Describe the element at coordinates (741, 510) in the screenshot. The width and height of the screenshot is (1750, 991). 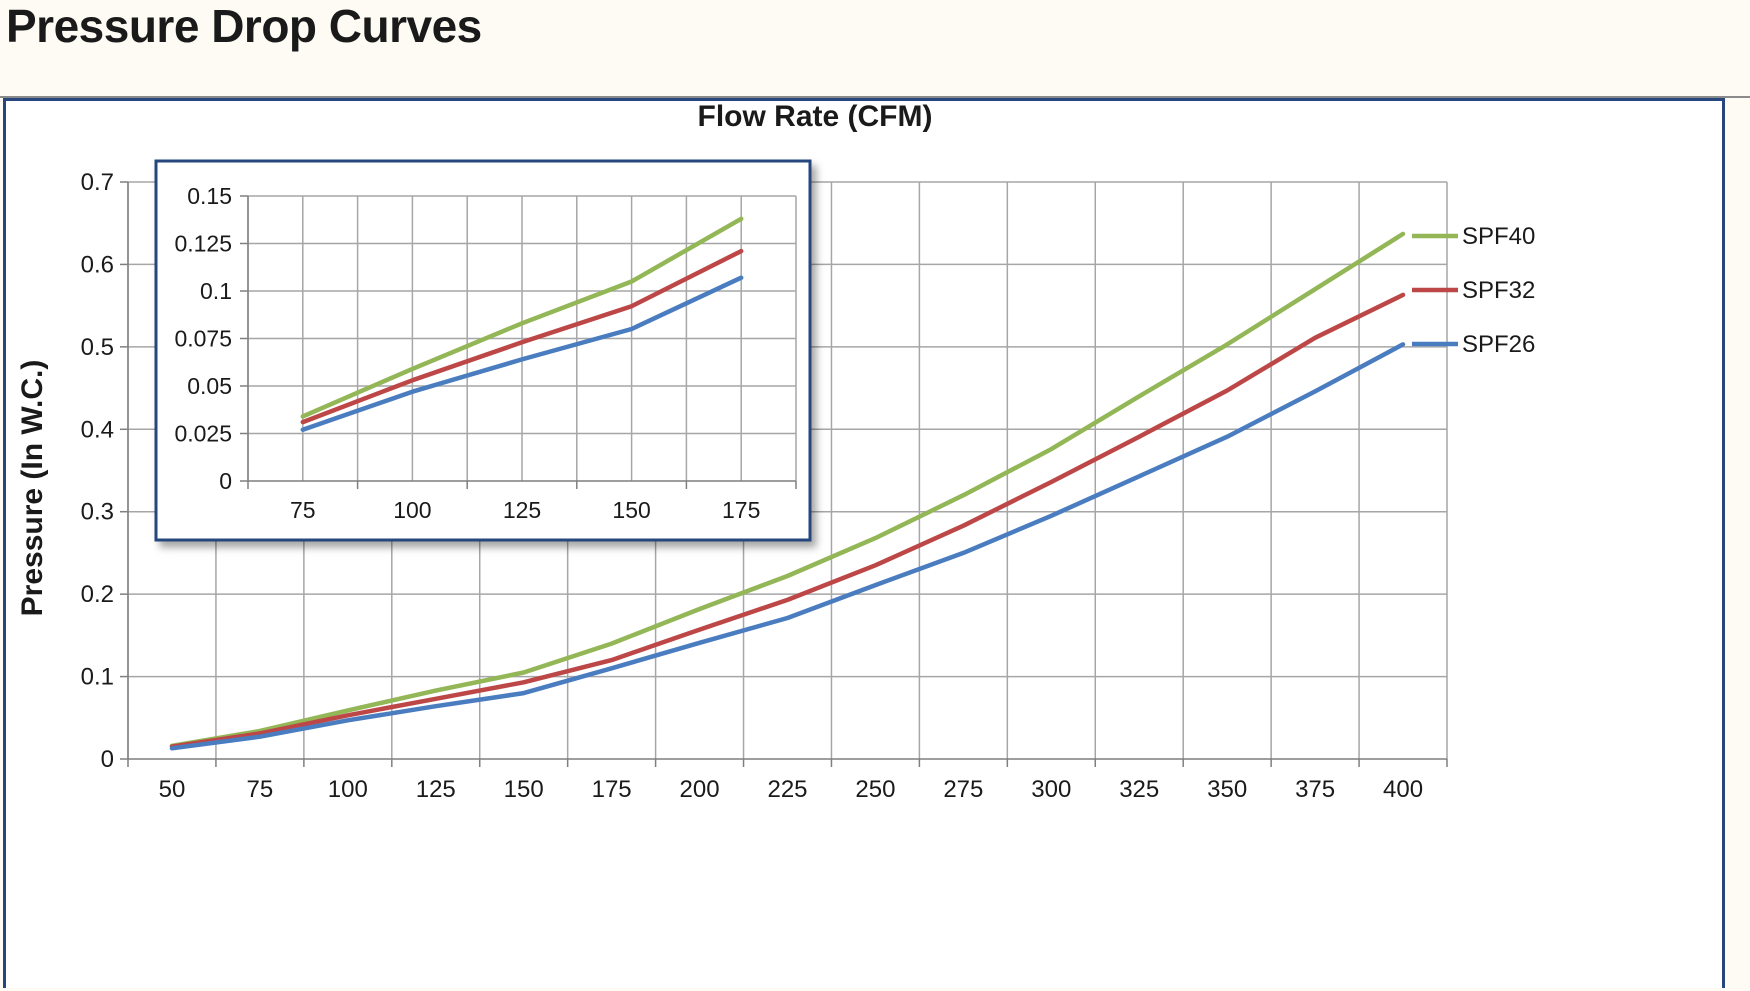
I see `inset-x-tick-label: 175` at that location.